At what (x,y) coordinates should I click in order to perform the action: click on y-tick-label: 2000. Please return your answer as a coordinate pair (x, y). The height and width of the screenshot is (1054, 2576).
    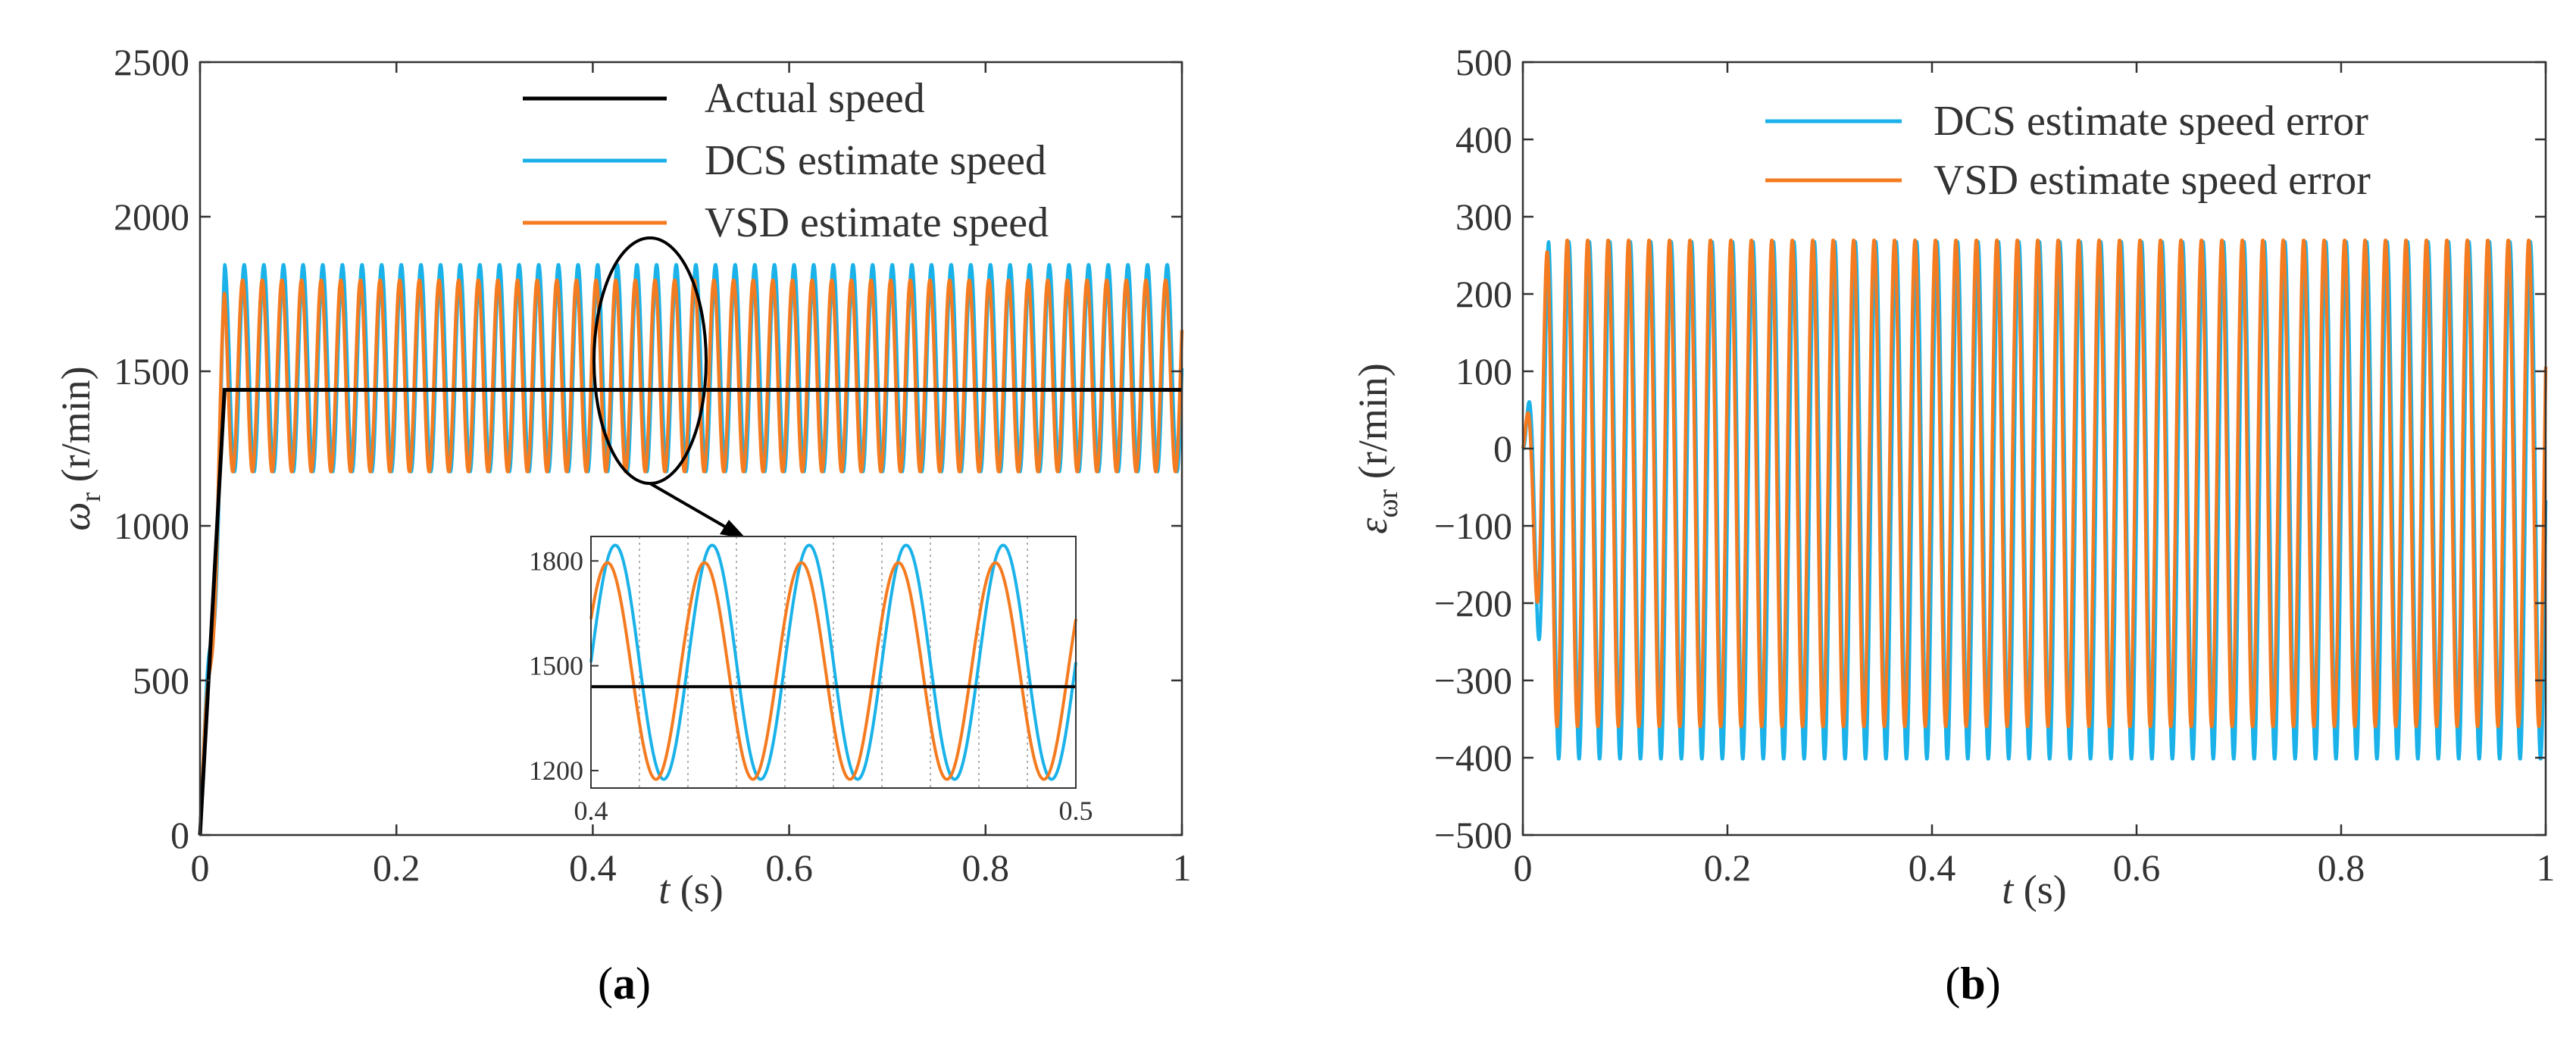
    Looking at the image, I should click on (151, 217).